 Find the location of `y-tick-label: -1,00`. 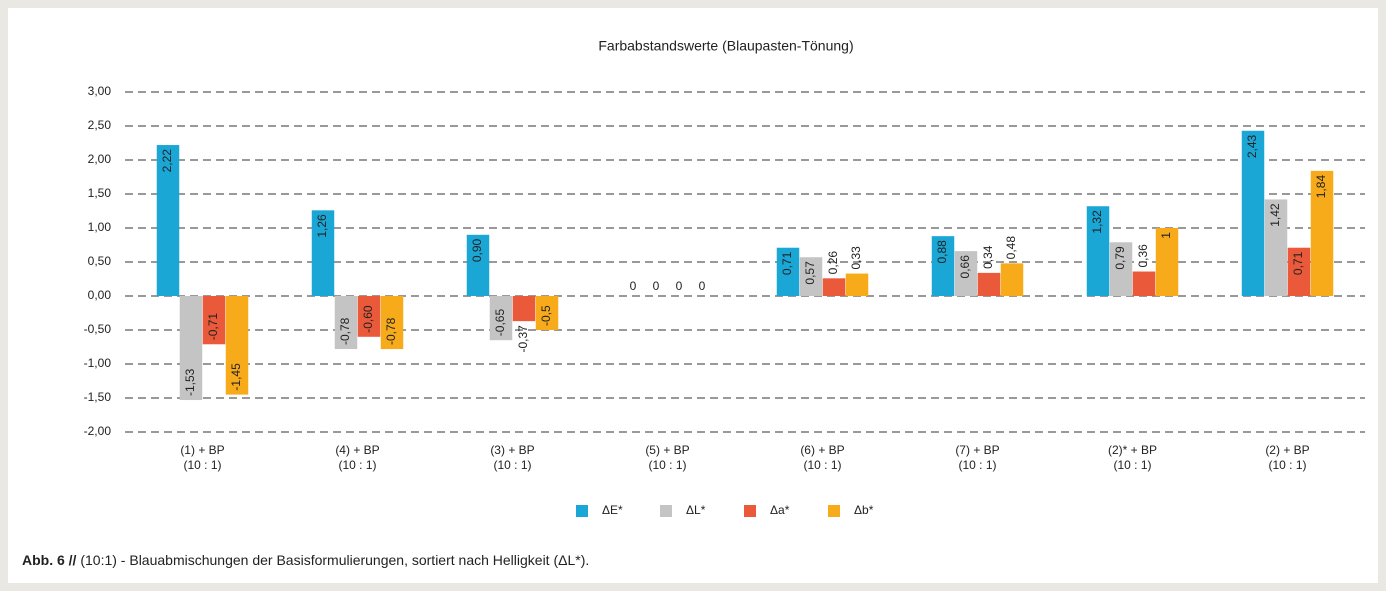

y-tick-label: -1,00 is located at coordinates (98, 363).